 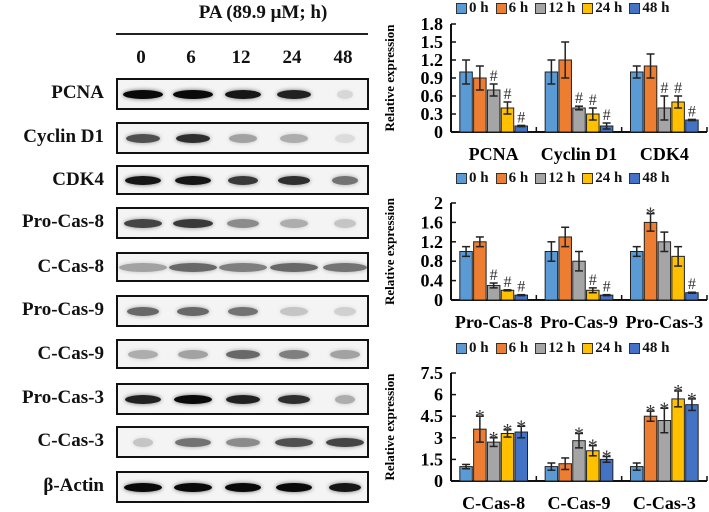 What do you see at coordinates (432, 261) in the screenshot?
I see `y-tick-label: 0.8` at bounding box center [432, 261].